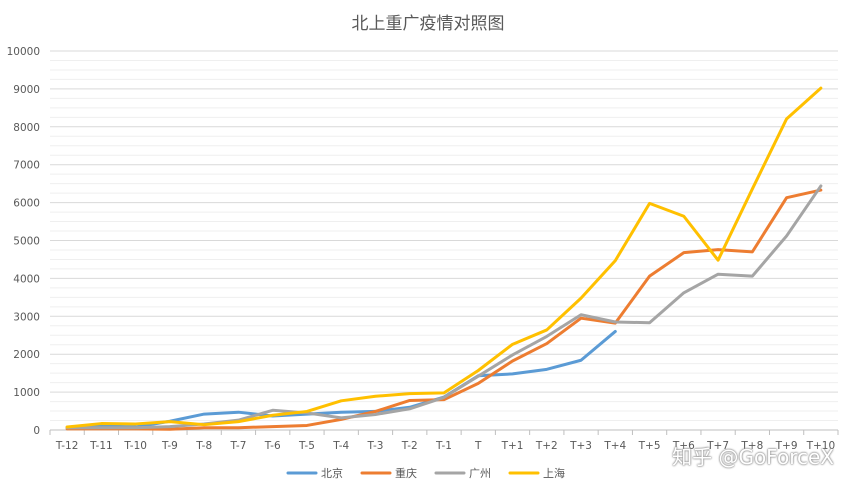 This screenshot has height=492, width=856. I want to click on y-tick-label: 1000, so click(26, 393).